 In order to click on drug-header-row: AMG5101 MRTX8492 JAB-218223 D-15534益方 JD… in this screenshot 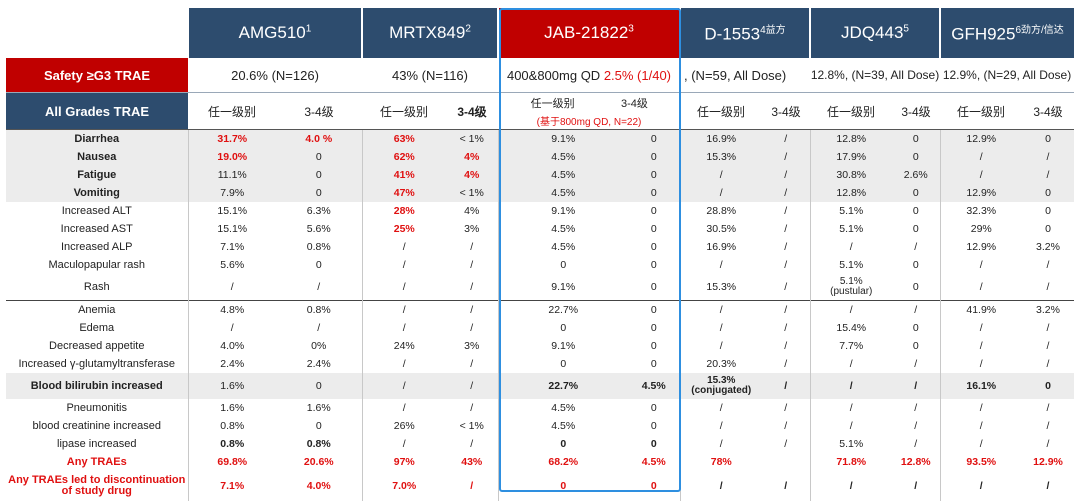, I will do `click(540, 33)`.